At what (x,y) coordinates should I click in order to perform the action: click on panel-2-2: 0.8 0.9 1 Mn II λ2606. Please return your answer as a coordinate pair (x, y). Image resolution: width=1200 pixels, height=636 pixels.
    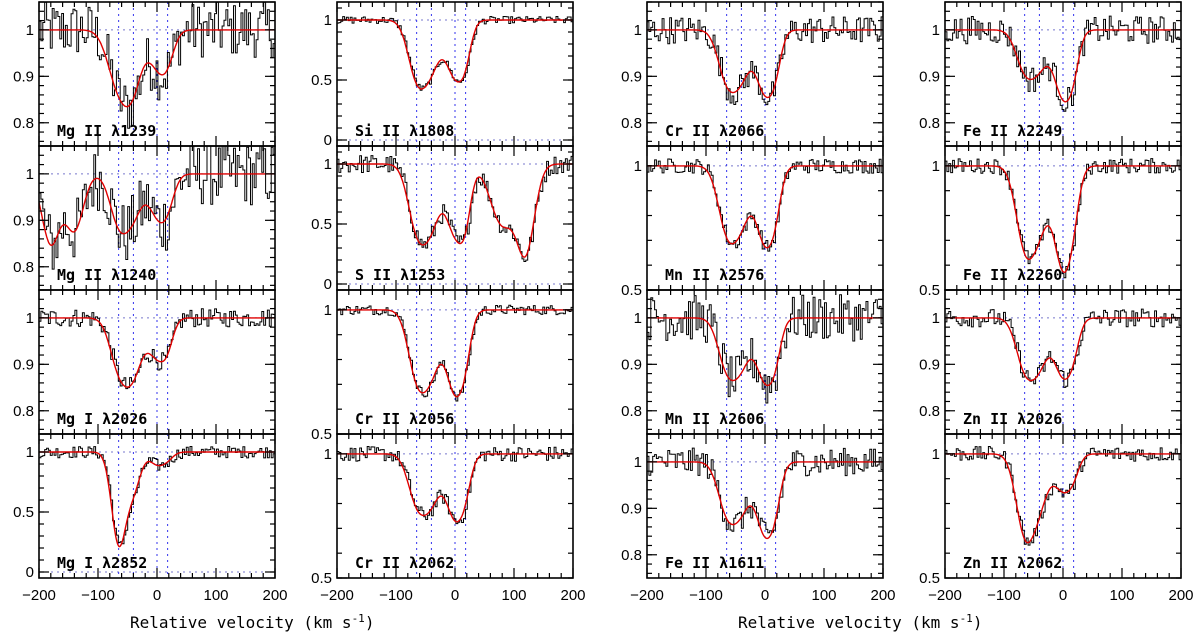
    Looking at the image, I should click on (752, 362).